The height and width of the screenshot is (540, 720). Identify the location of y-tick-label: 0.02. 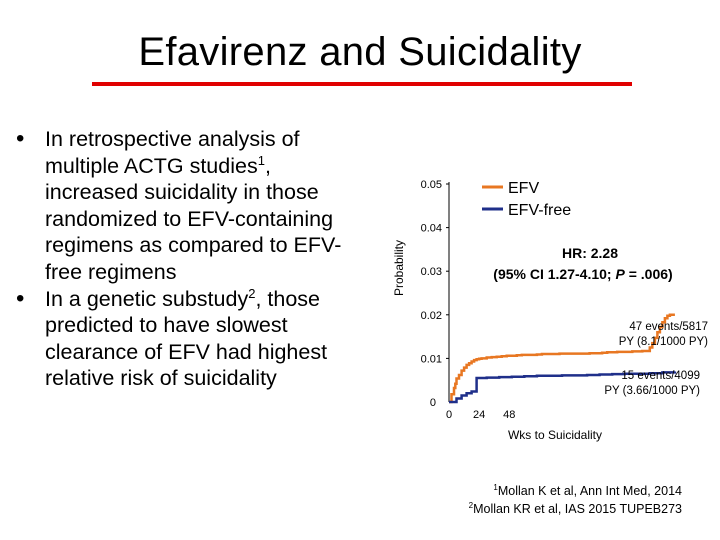
(431, 316).